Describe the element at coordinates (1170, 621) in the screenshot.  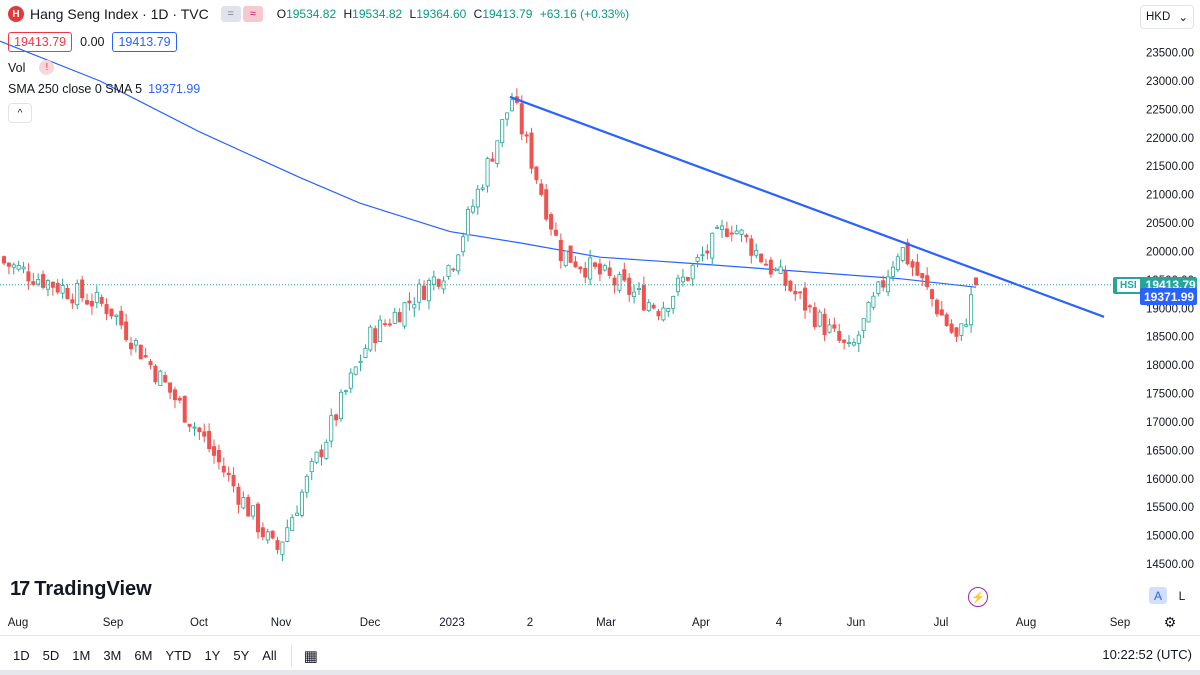
I see `gear-icon: ⚙` at that location.